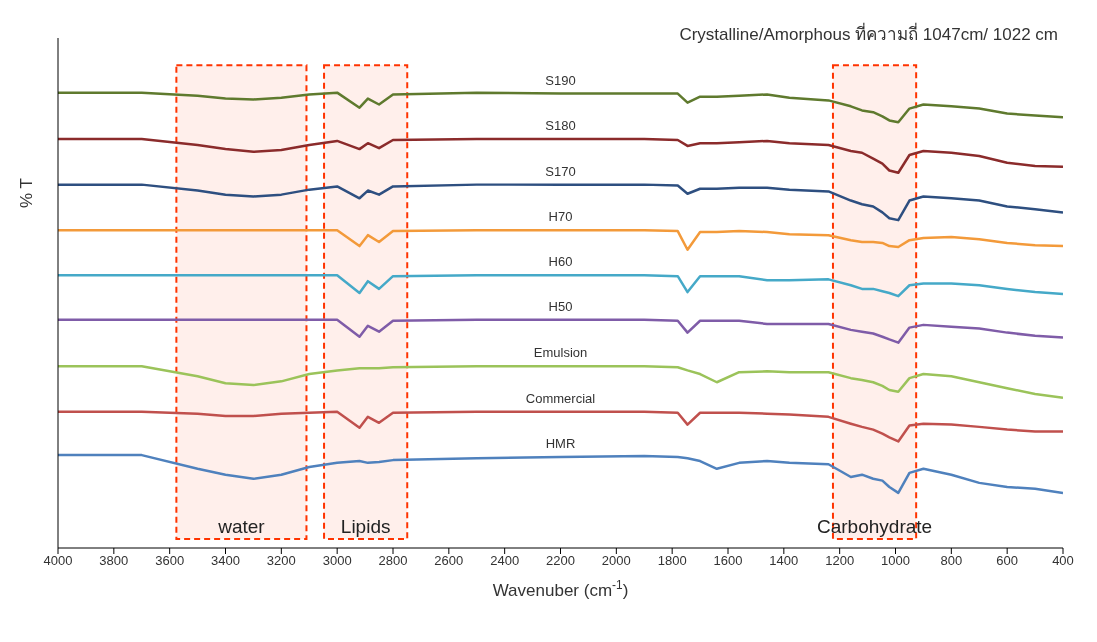  Describe the element at coordinates (616, 561) in the screenshot. I see `x-tick-label: 2000` at that location.